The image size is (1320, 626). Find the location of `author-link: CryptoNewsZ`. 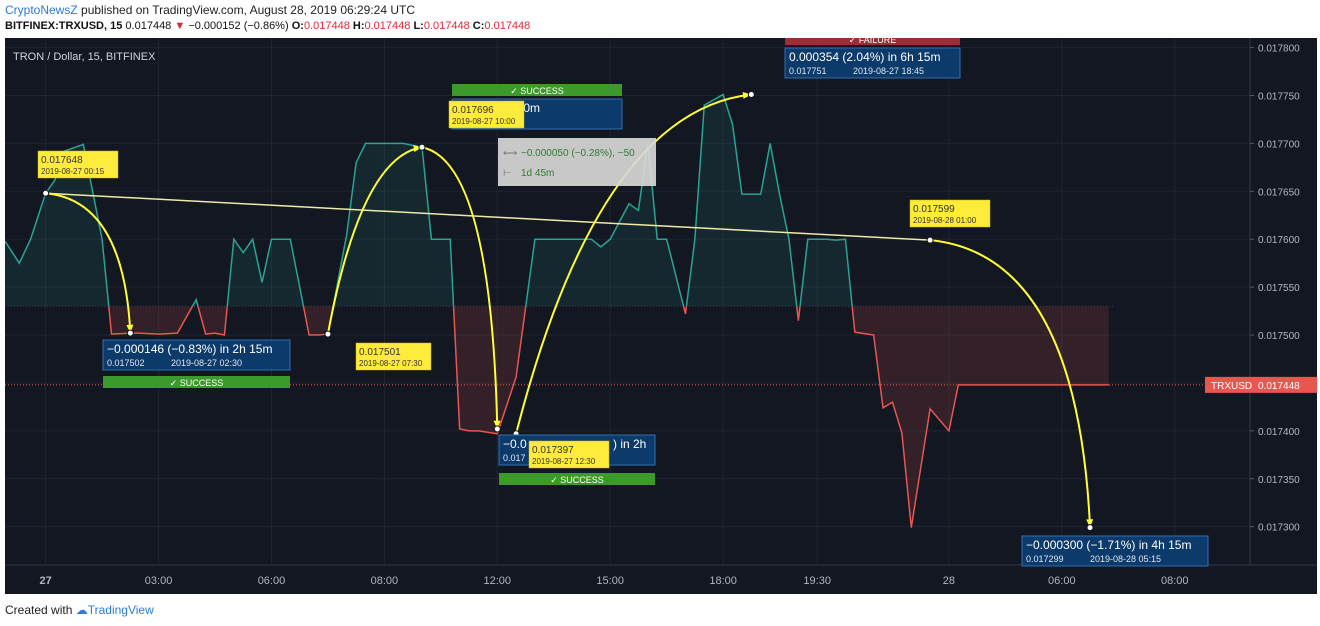

author-link: CryptoNewsZ is located at coordinates (41, 10).